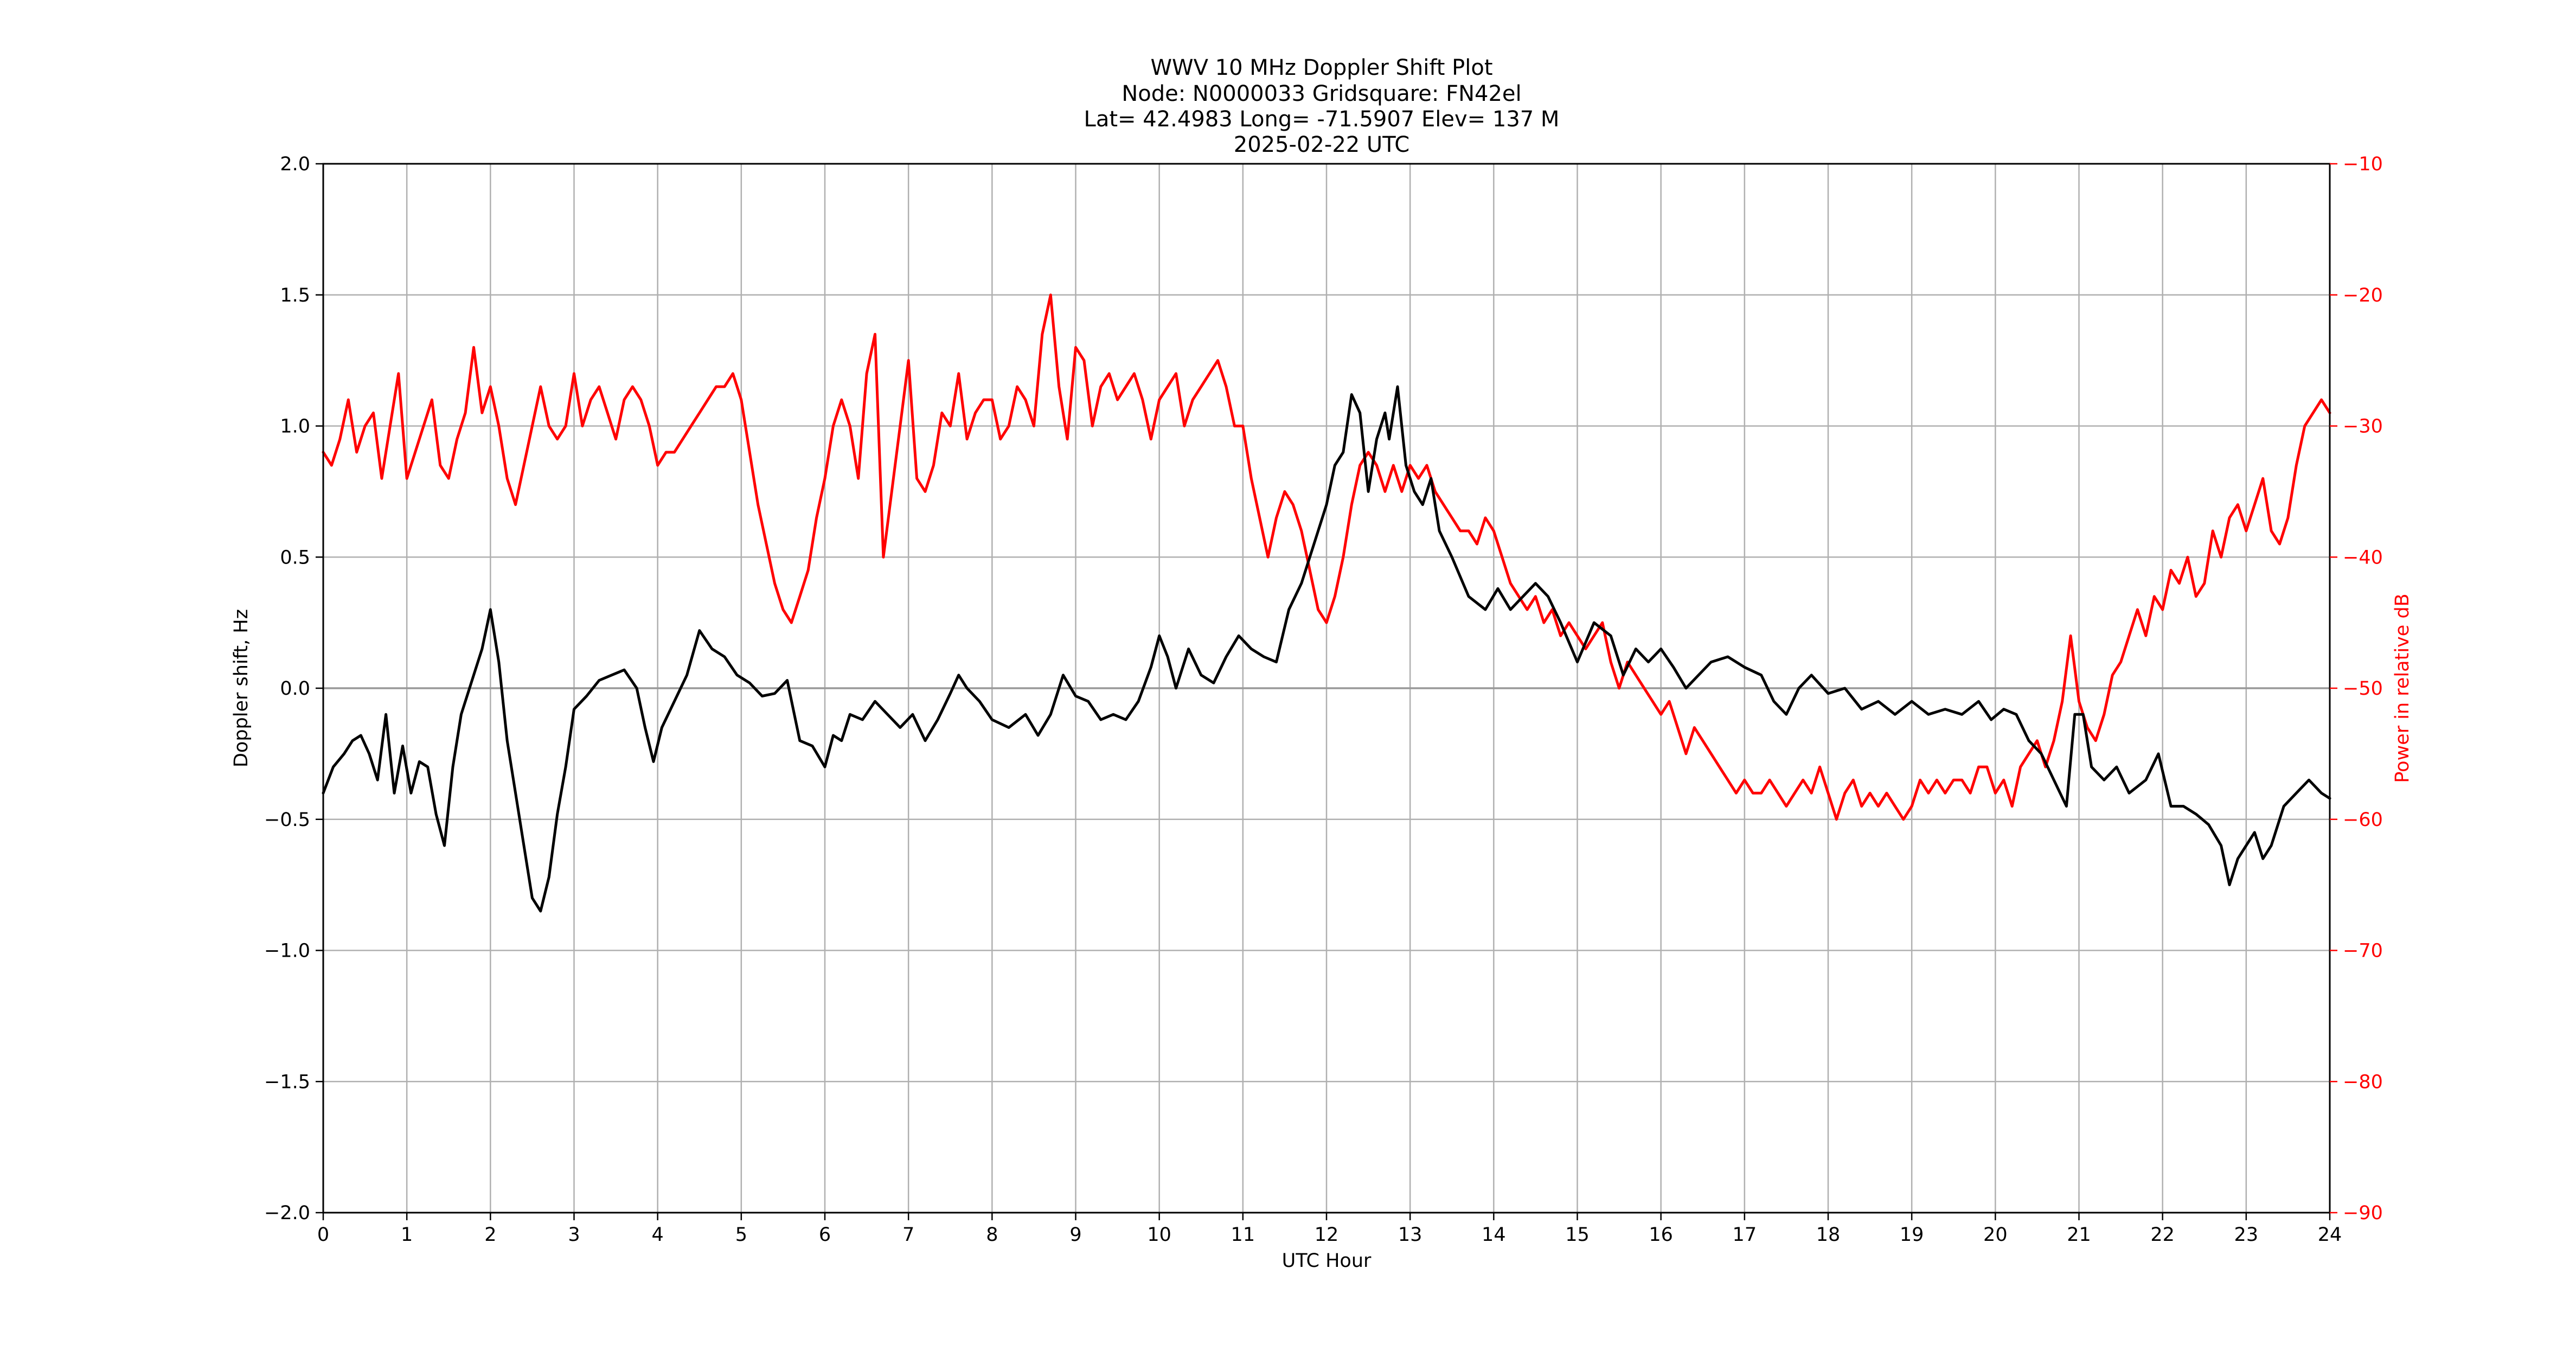 Image resolution: width=2576 pixels, height=1358 pixels. I want to click on x-tick-label: 12, so click(1327, 1235).